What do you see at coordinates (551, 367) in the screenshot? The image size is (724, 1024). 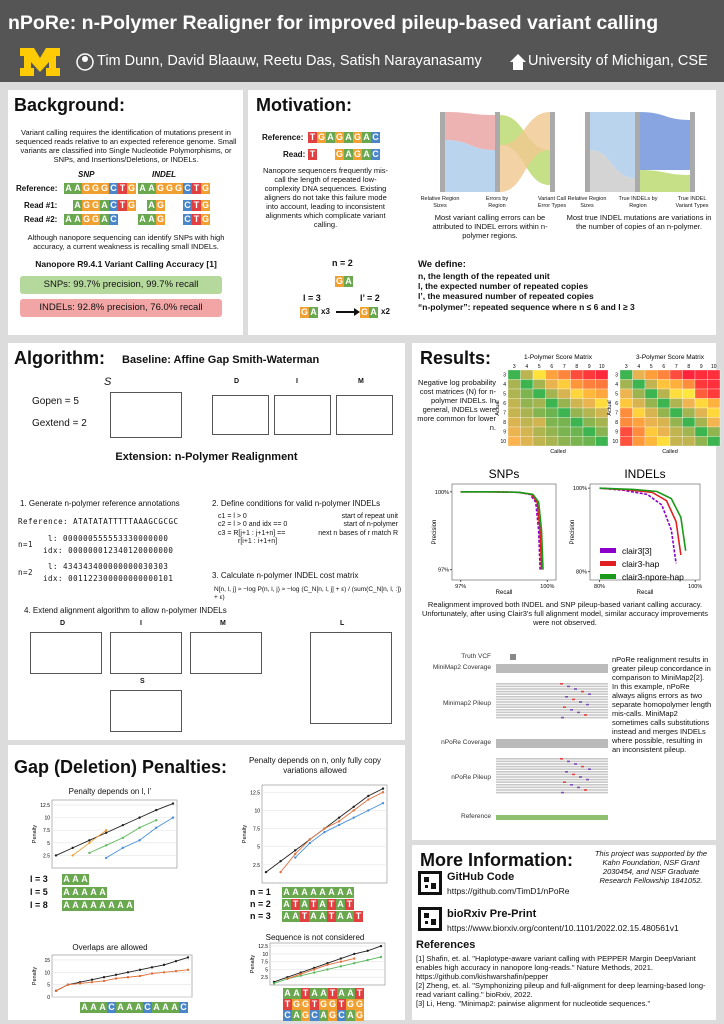 I see `x-tick-label: 6` at bounding box center [551, 367].